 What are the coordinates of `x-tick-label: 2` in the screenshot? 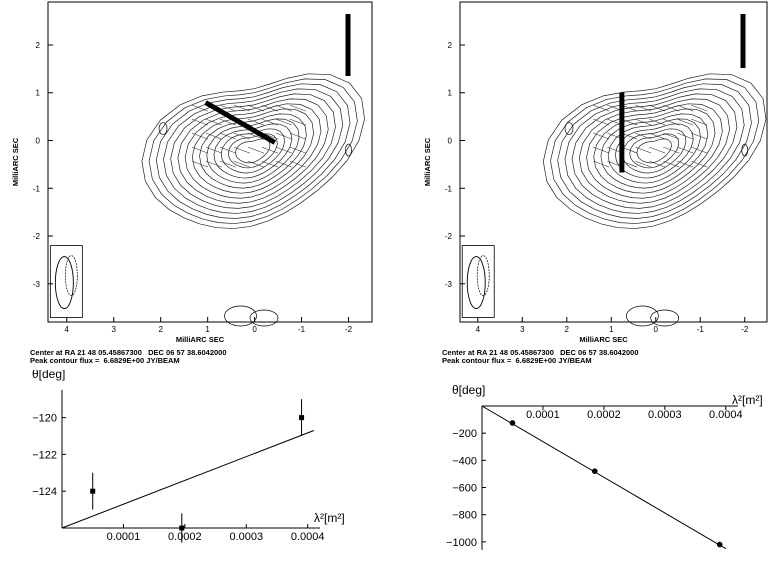 It's located at (160, 329).